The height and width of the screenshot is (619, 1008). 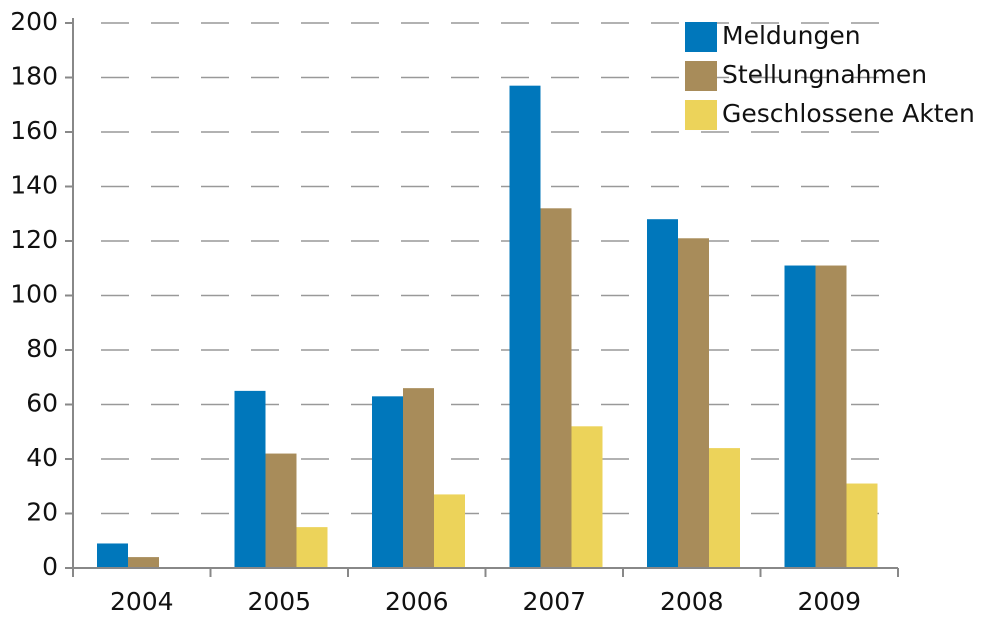 What do you see at coordinates (34, 130) in the screenshot?
I see `y-tick-label: 160` at bounding box center [34, 130].